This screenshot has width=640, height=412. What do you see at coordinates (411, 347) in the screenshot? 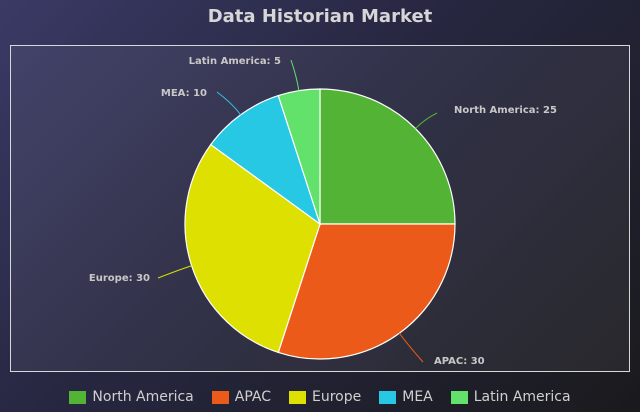
I see `leader-line-apac` at bounding box center [411, 347].